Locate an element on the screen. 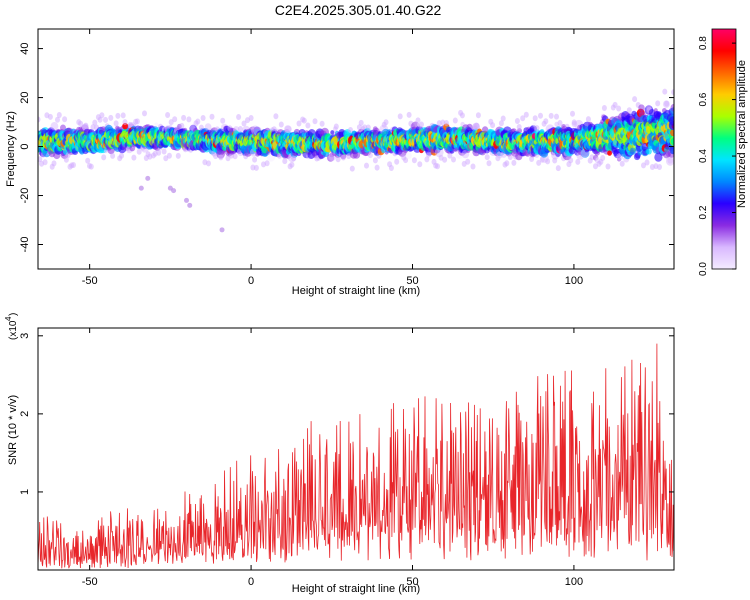 This screenshot has width=750, height=600. snr-x-tick-label: 0 is located at coordinates (251, 582).